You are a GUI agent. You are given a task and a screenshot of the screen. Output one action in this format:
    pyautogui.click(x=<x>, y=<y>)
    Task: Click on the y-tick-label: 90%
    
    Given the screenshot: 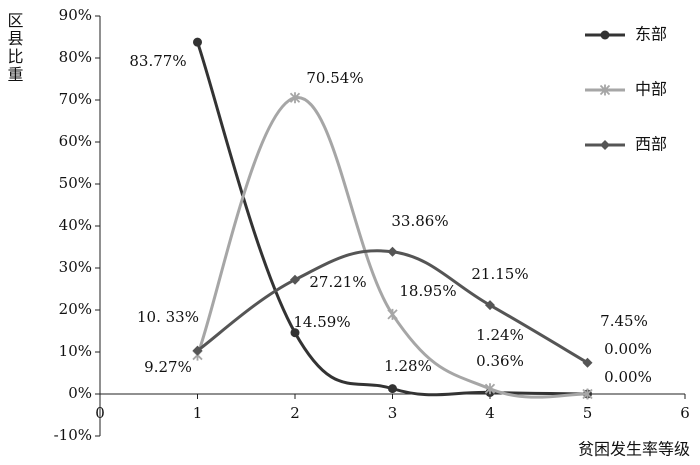 What is the action you would take?
    pyautogui.click(x=75, y=15)
    